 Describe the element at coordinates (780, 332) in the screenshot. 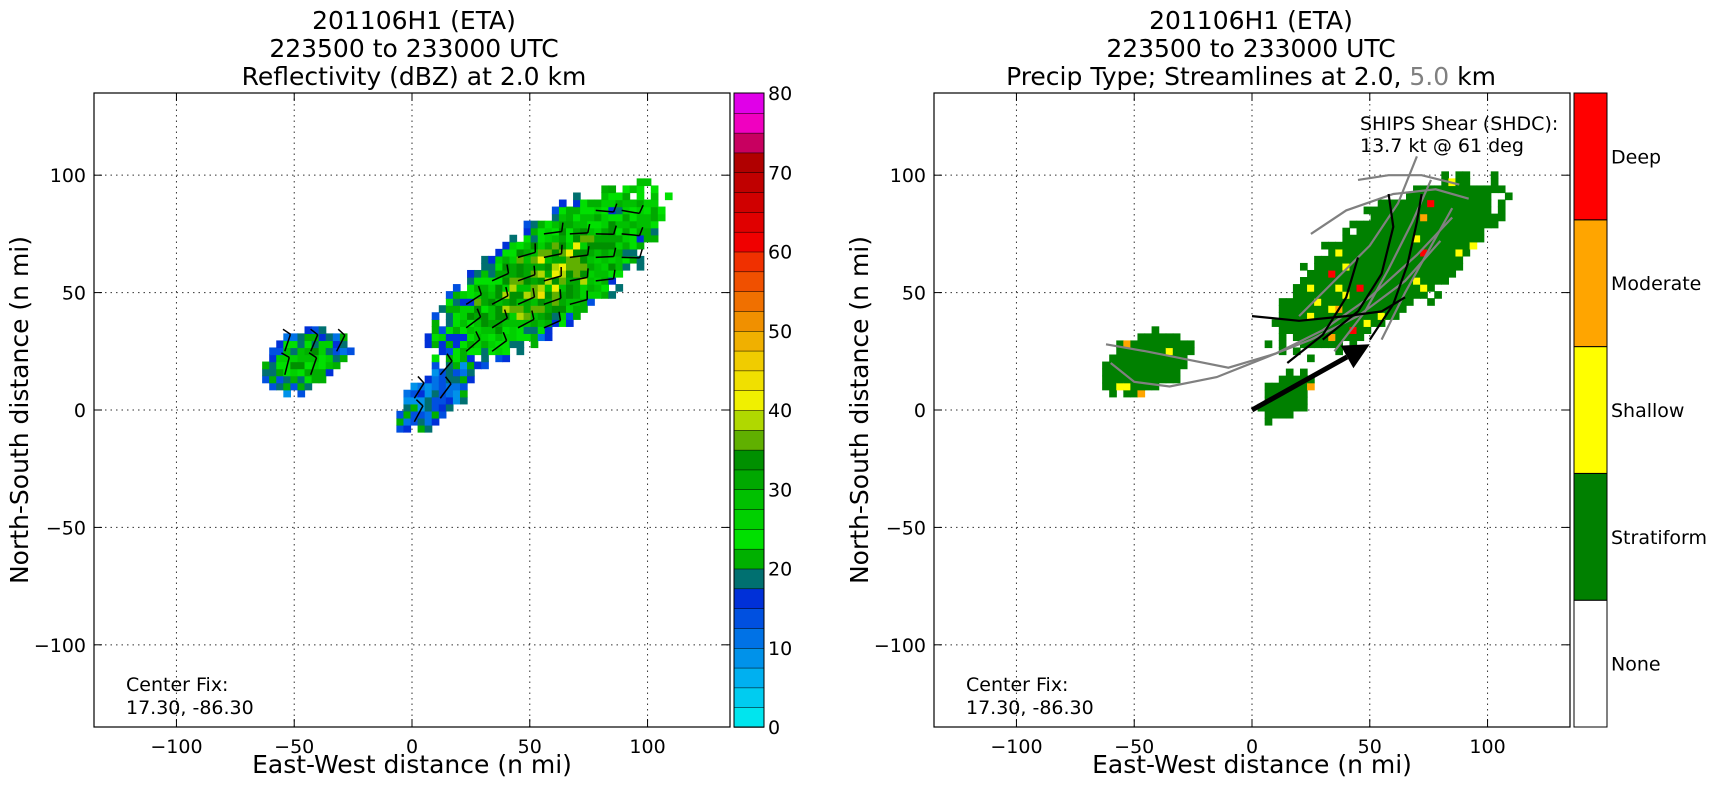

I see `colorbar-tick-label: 50` at that location.